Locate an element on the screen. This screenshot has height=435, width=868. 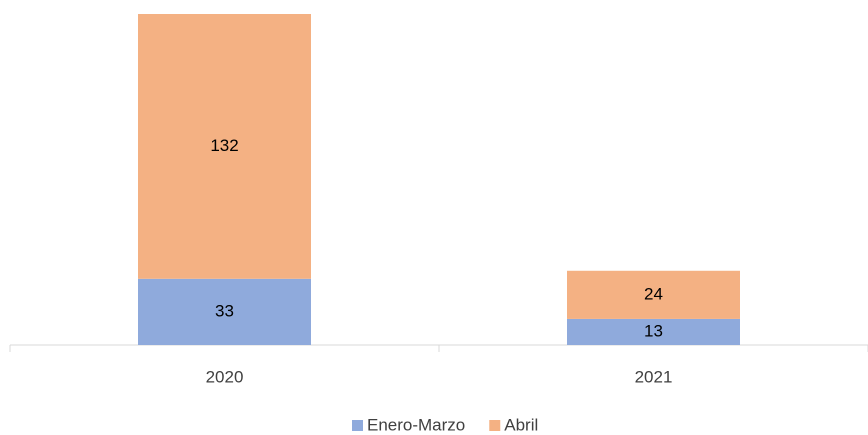
x-tick-label: 2020 is located at coordinates (225, 376).